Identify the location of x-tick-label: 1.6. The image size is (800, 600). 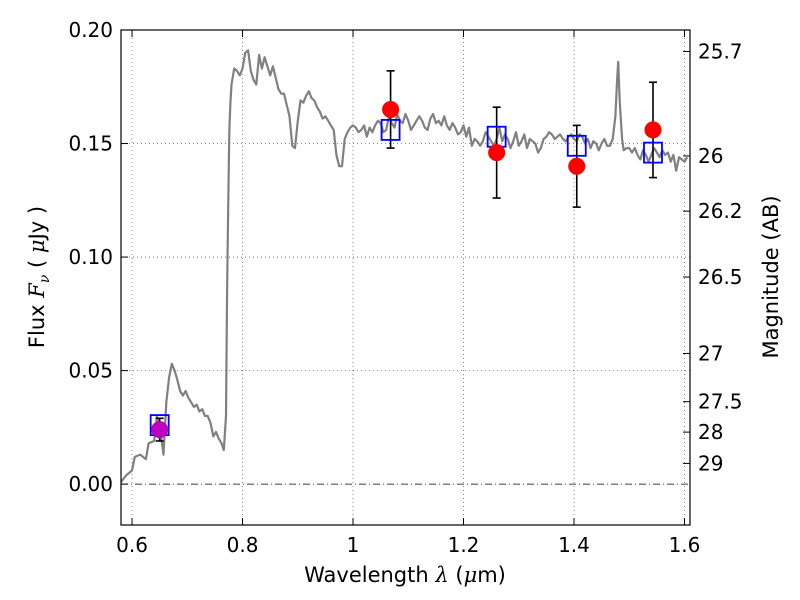
(685, 545).